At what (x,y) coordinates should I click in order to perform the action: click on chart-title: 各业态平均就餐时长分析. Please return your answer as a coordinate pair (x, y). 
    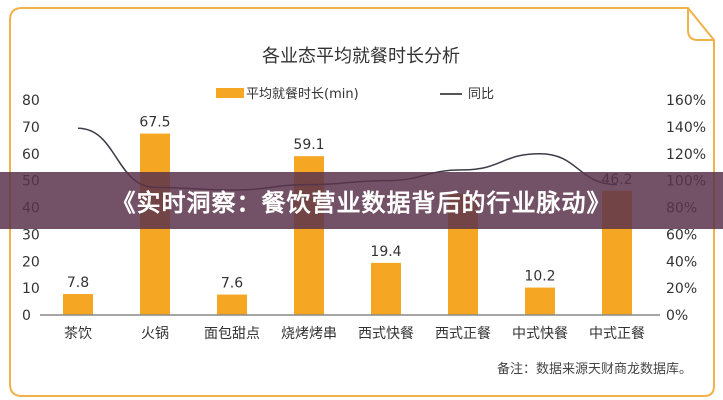
    Looking at the image, I should click on (361, 56).